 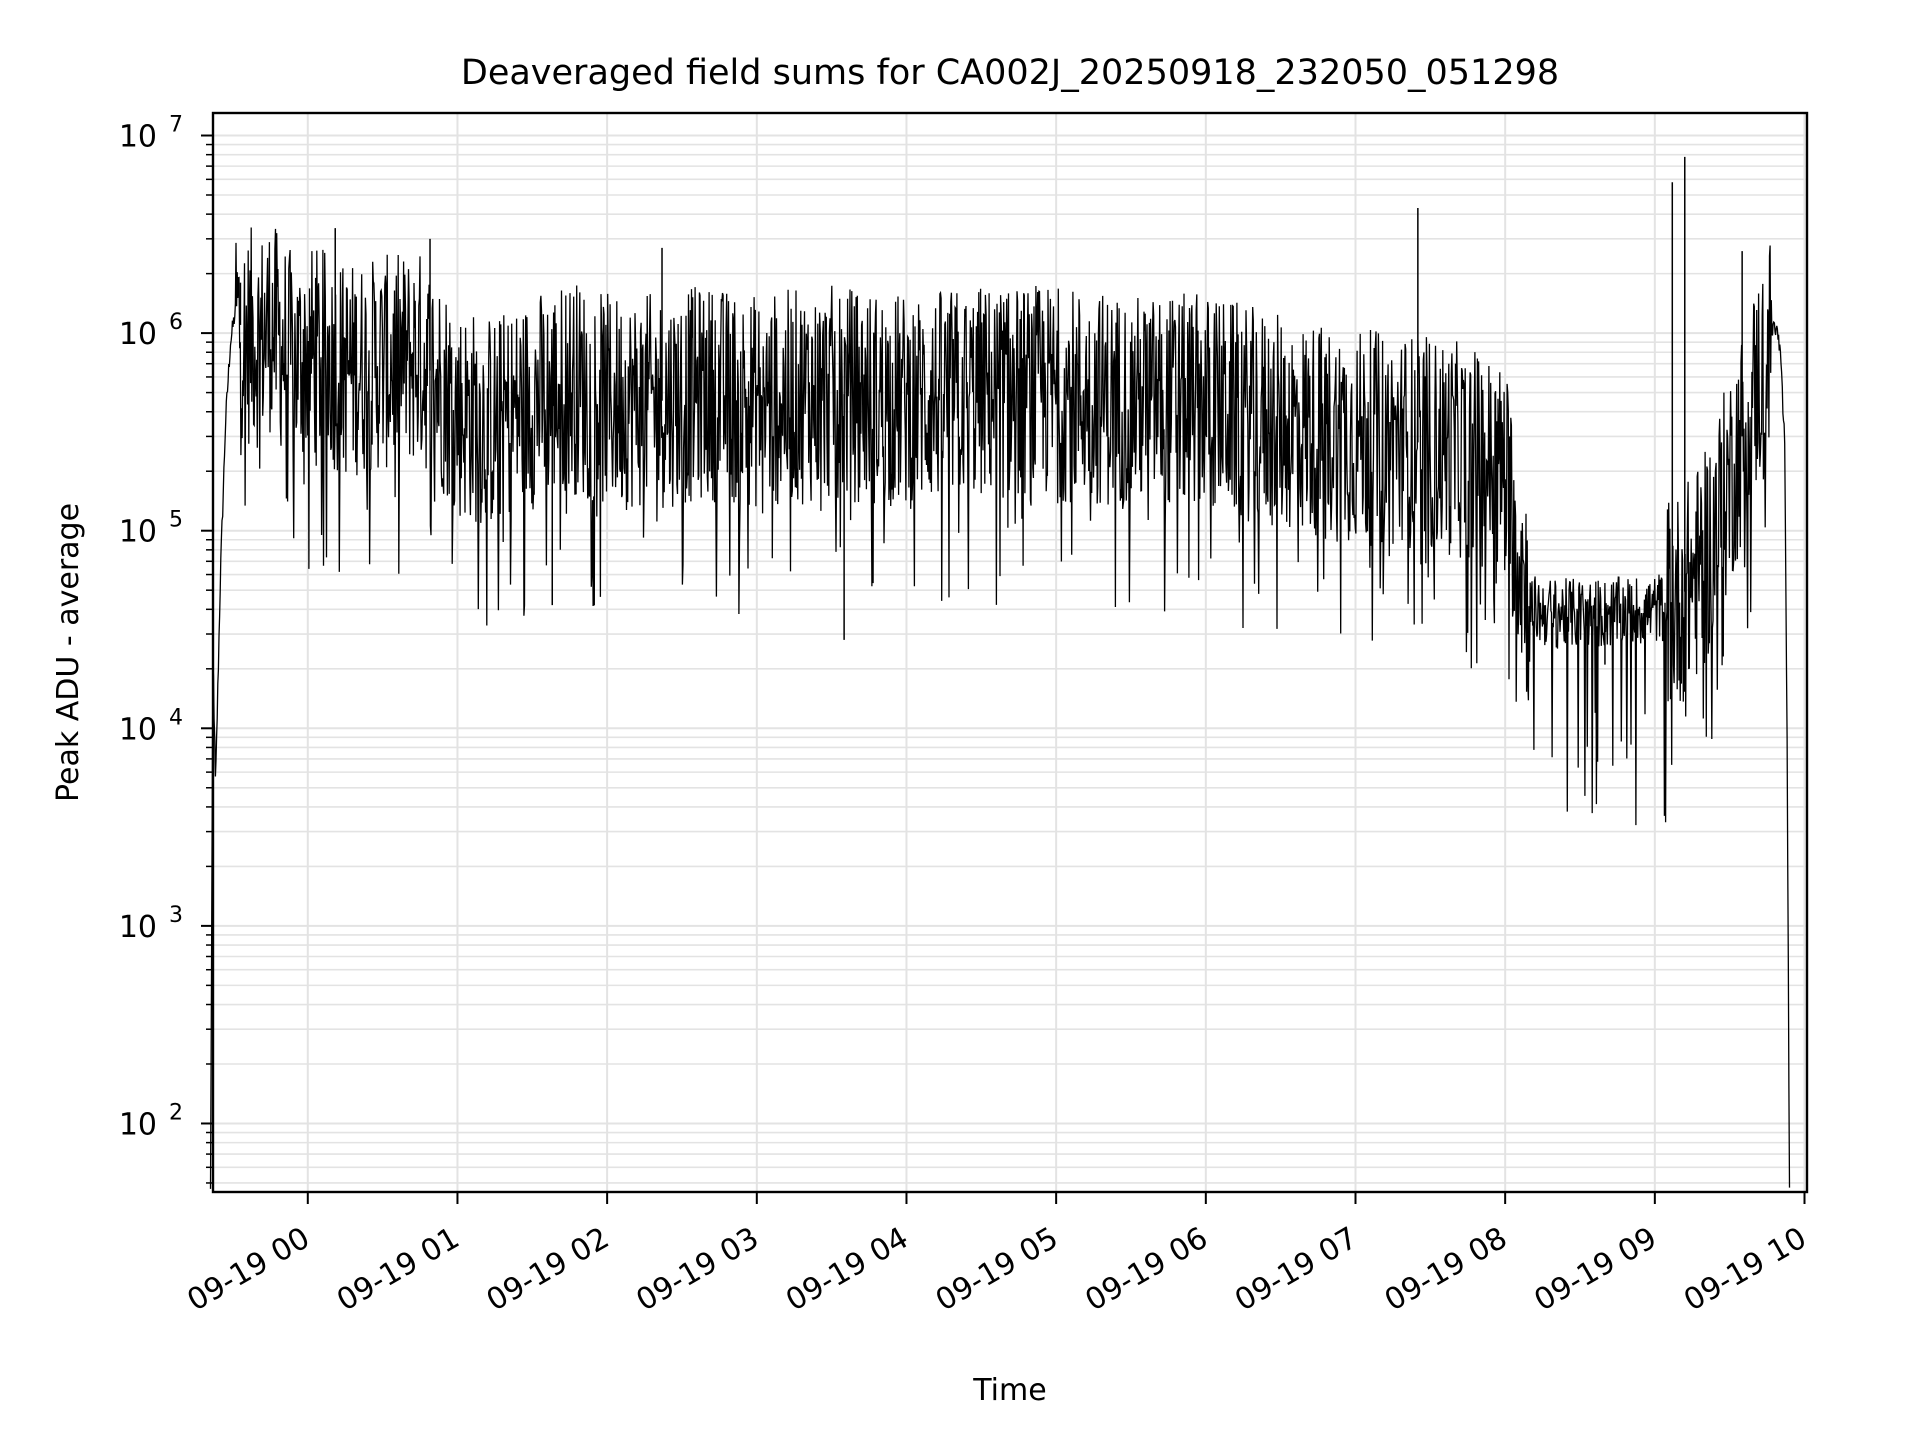 What do you see at coordinates (1009, 1390) in the screenshot?
I see `x-axis-label: Time` at bounding box center [1009, 1390].